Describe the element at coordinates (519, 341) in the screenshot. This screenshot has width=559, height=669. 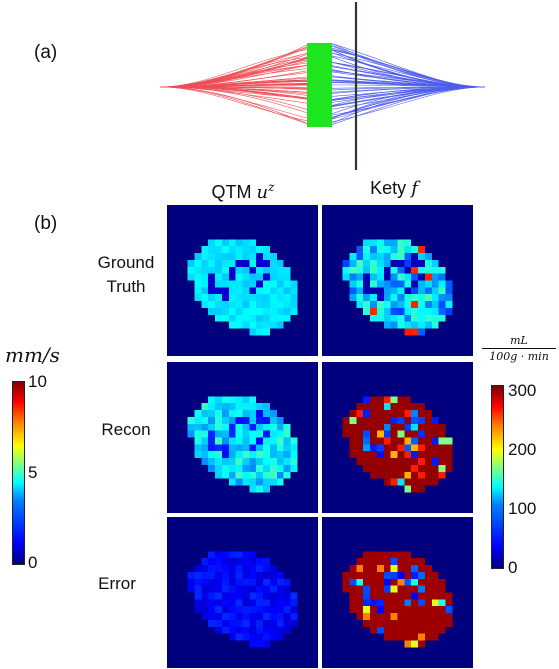
I see `colorbar-right-unit-numerator: mL` at that location.